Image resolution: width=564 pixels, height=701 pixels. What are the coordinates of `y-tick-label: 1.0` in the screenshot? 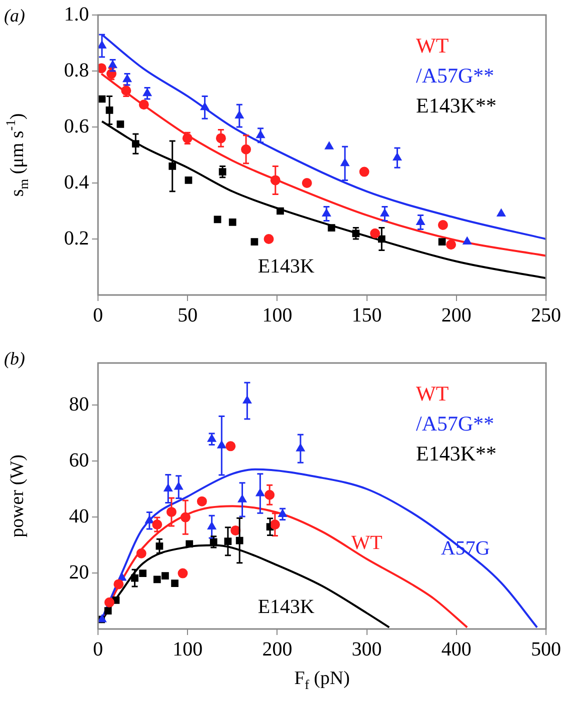 It's located at (76, 14).